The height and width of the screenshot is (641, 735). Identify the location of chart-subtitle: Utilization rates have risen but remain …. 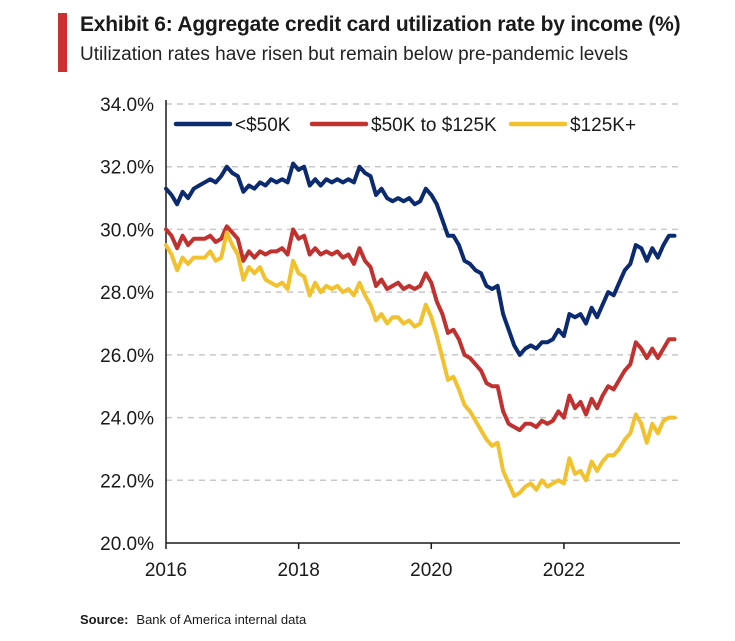
(354, 54).